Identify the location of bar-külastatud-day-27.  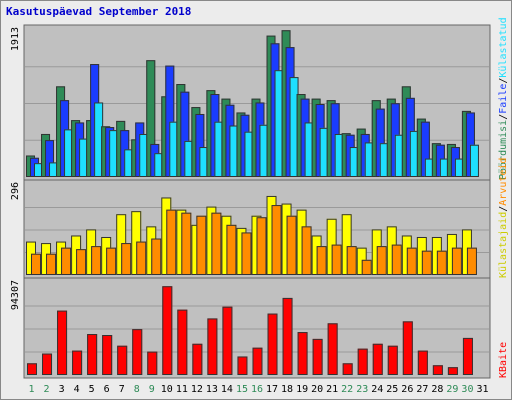
(429, 167).